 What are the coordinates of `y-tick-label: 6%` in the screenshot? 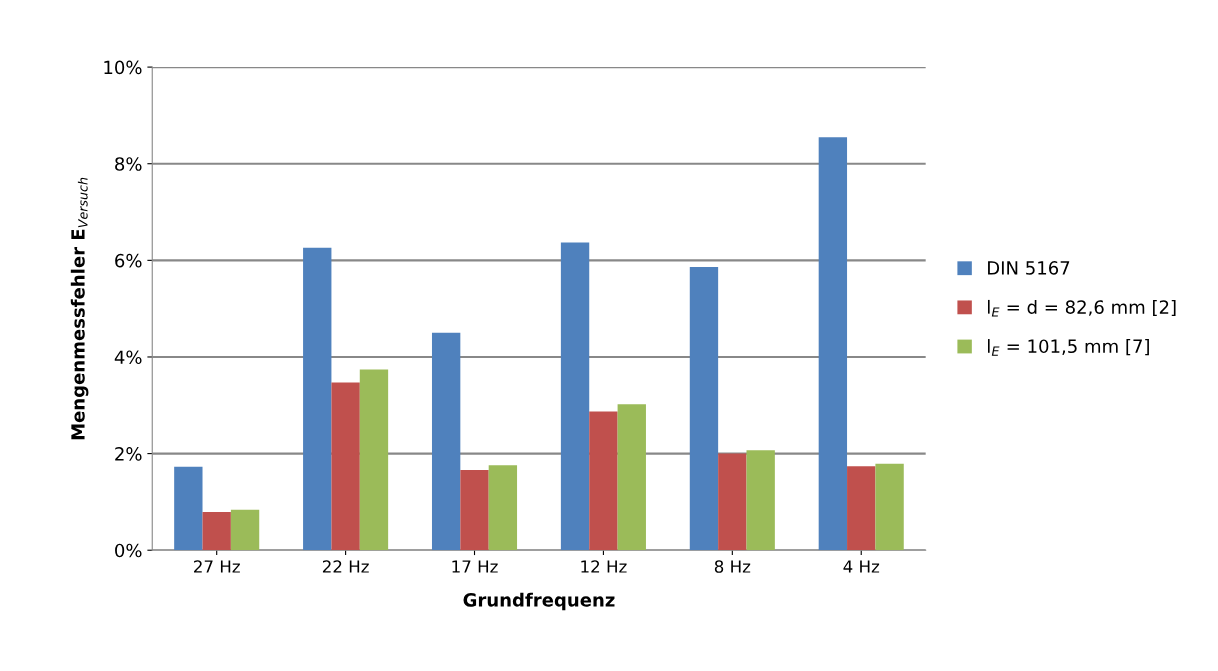 It's located at (128, 260).